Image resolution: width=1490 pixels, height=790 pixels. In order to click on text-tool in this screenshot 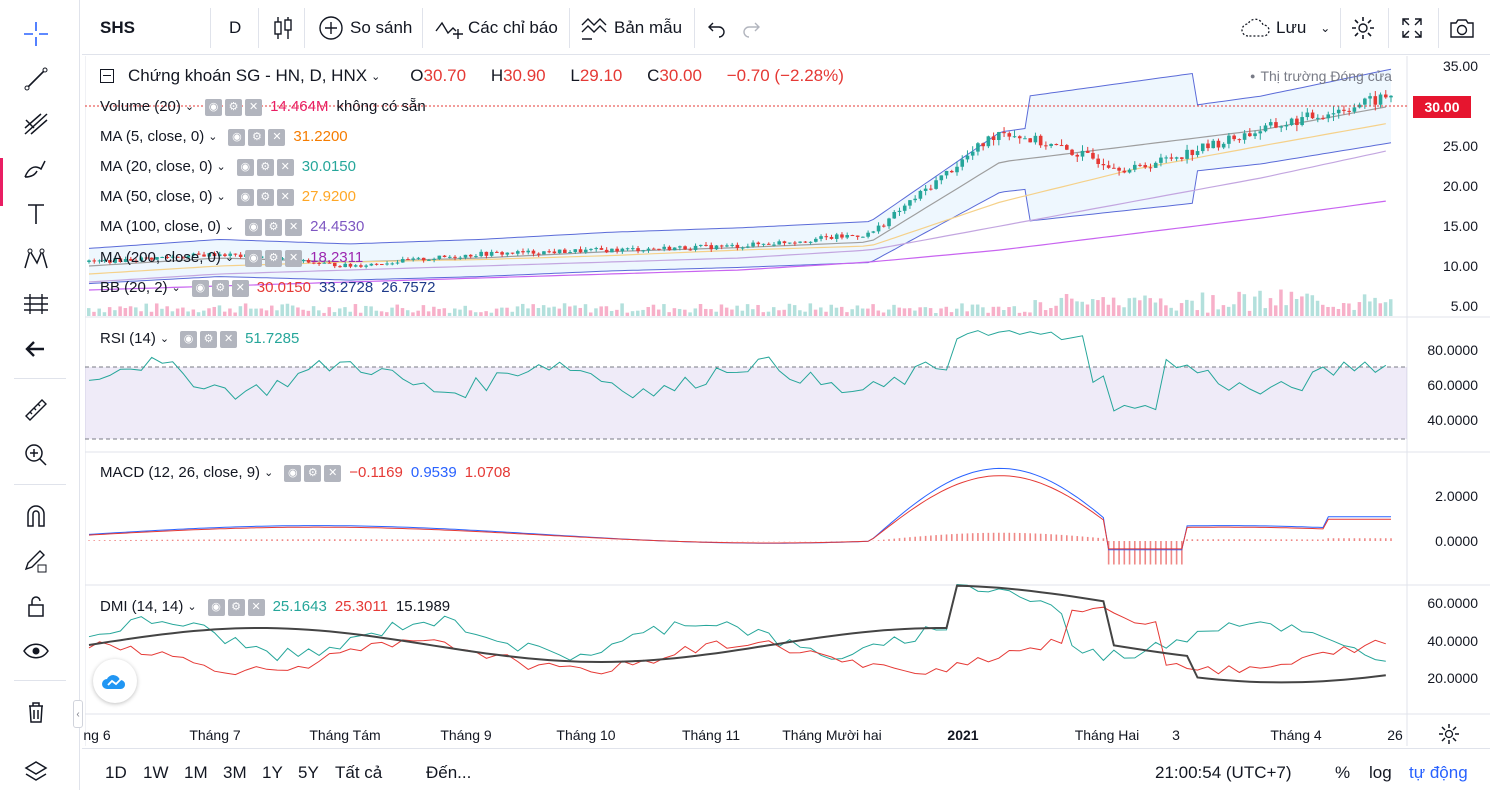, I will do `click(36, 214)`.